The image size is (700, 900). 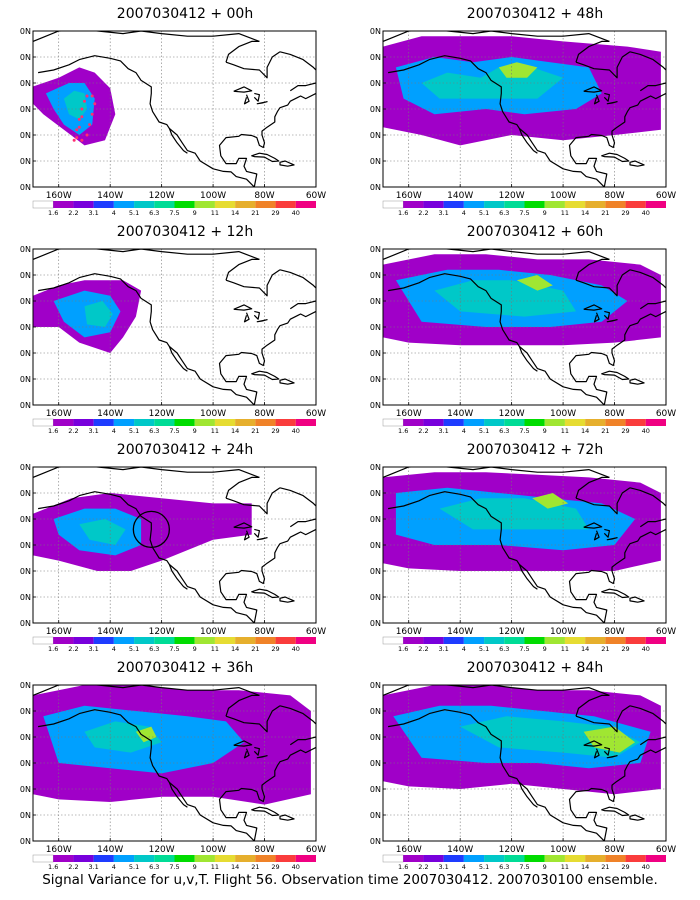 I want to click on panel-title: 2007030412 + 36h, so click(x=185, y=668).